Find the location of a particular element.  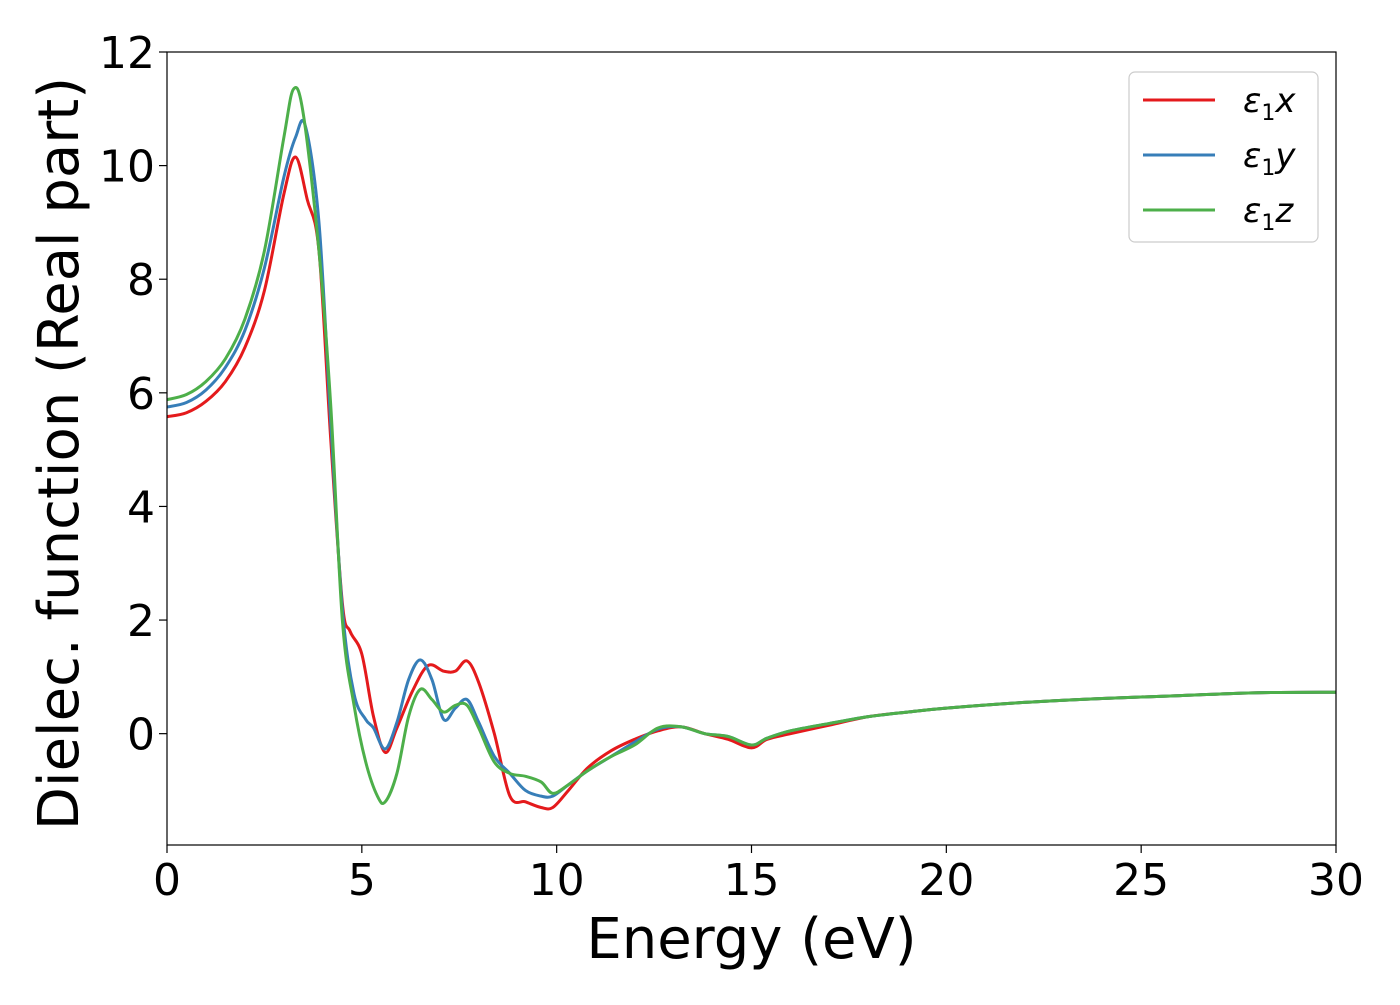

x-tick-label: 0 is located at coordinates (167, 880).